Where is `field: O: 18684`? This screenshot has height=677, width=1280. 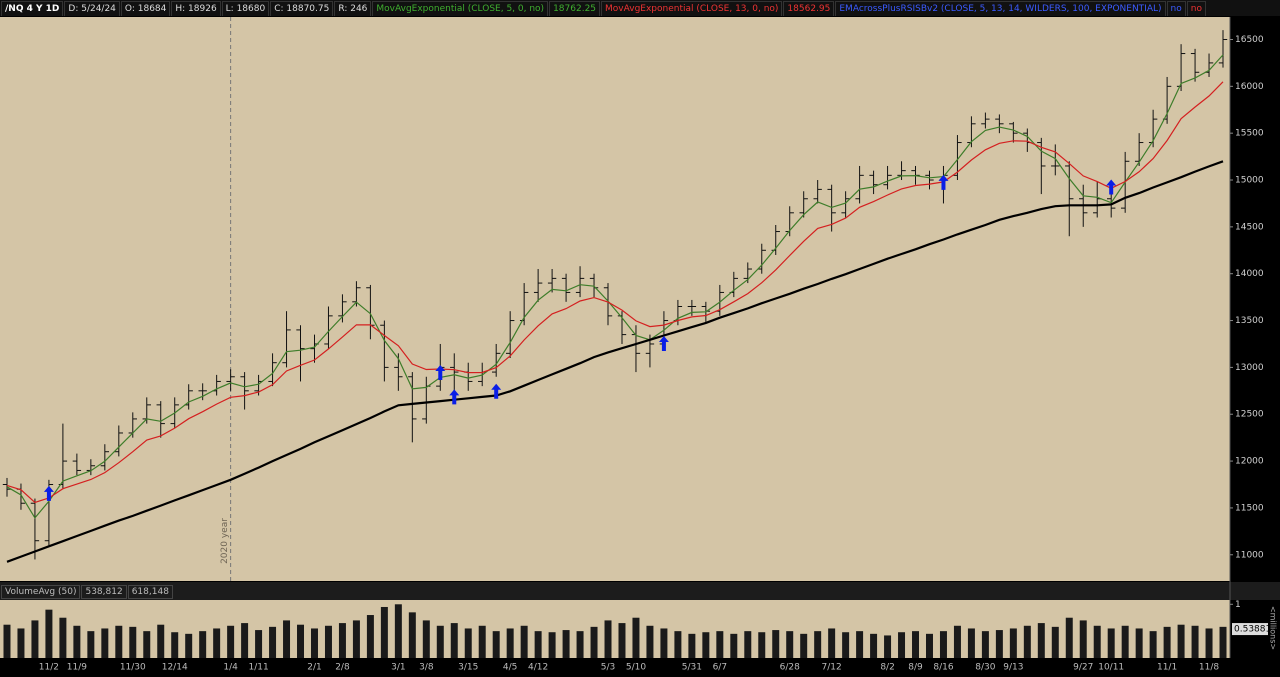
field: O: 18684 is located at coordinates (145, 8).